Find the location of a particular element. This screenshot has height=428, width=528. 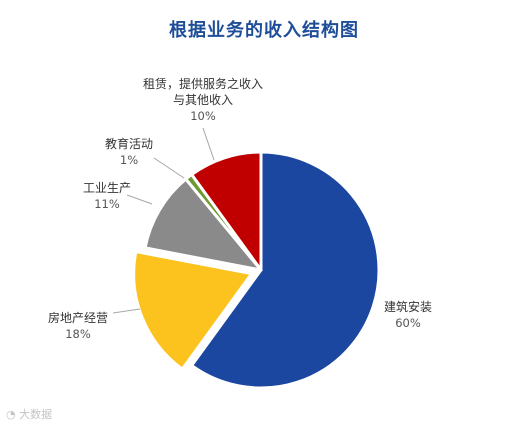

slice-label-4-line-1: 与其他收入 is located at coordinates (203, 100).